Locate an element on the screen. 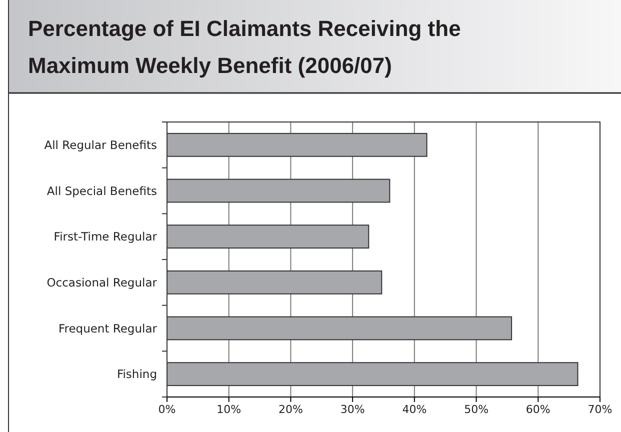 This screenshot has height=432, width=621. y-tick-label: Frequent Regular is located at coordinates (108, 328).